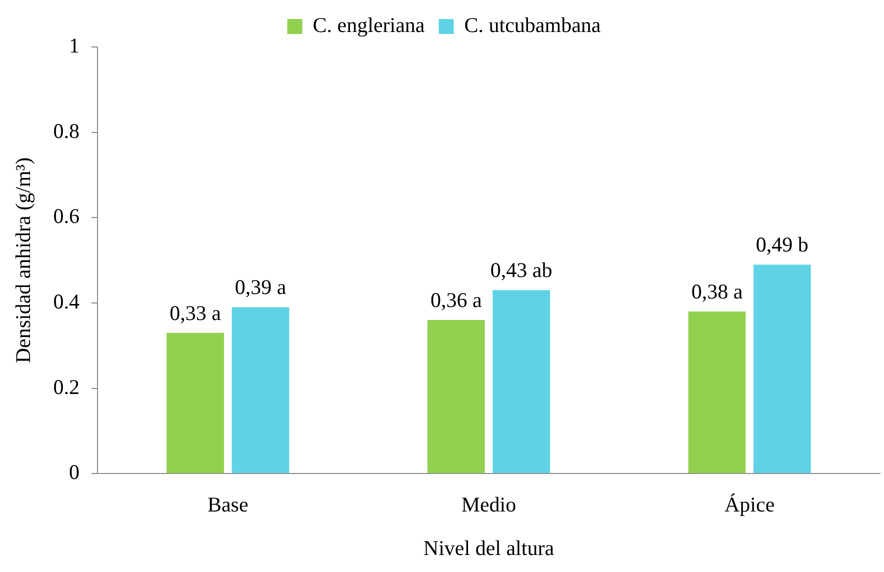 This screenshot has height=572, width=884. I want to click on legend-label: C. utcubambana, so click(533, 25).